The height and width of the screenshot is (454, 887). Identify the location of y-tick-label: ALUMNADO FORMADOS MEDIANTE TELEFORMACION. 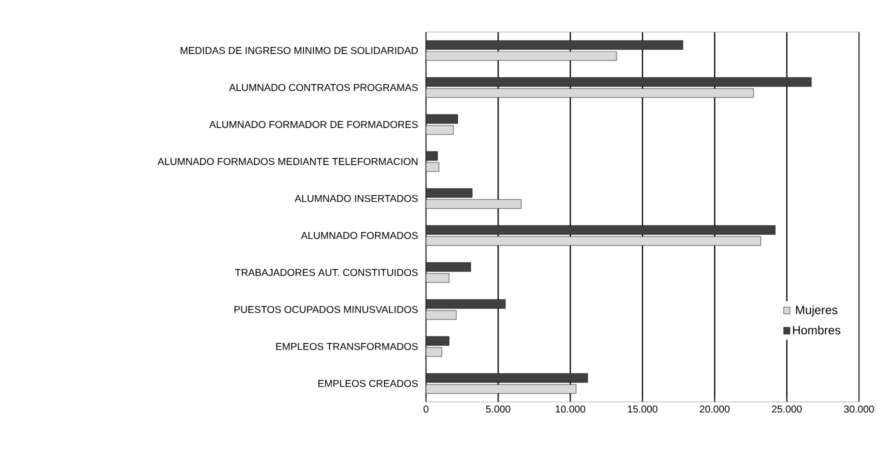
(288, 162).